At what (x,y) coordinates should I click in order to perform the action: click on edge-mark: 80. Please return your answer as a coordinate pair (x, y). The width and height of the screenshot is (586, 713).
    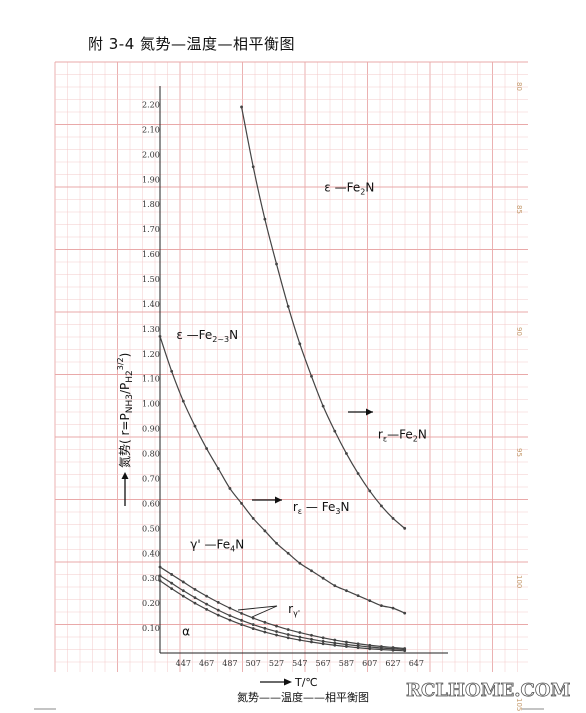
    Looking at the image, I should click on (519, 86).